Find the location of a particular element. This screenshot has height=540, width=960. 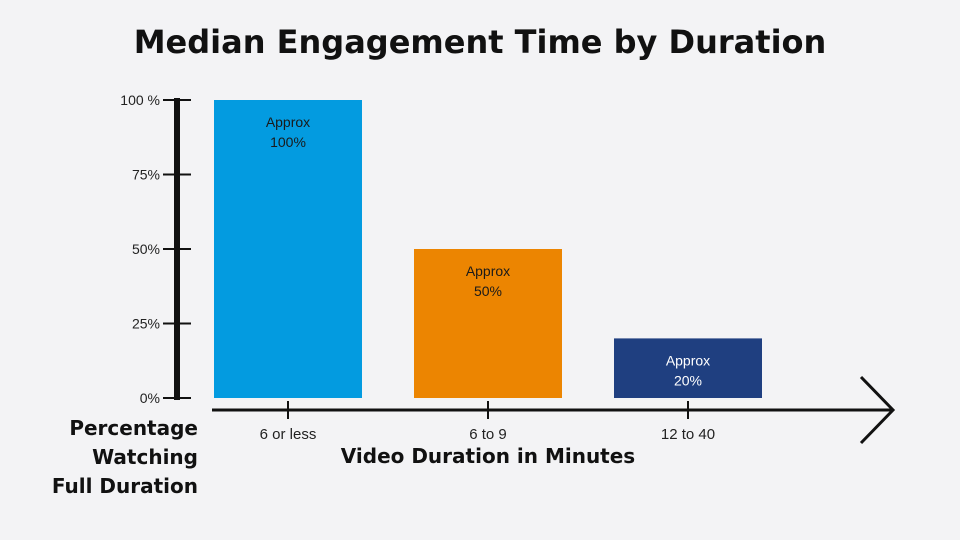

bar-data-label: 50% is located at coordinates (488, 291).